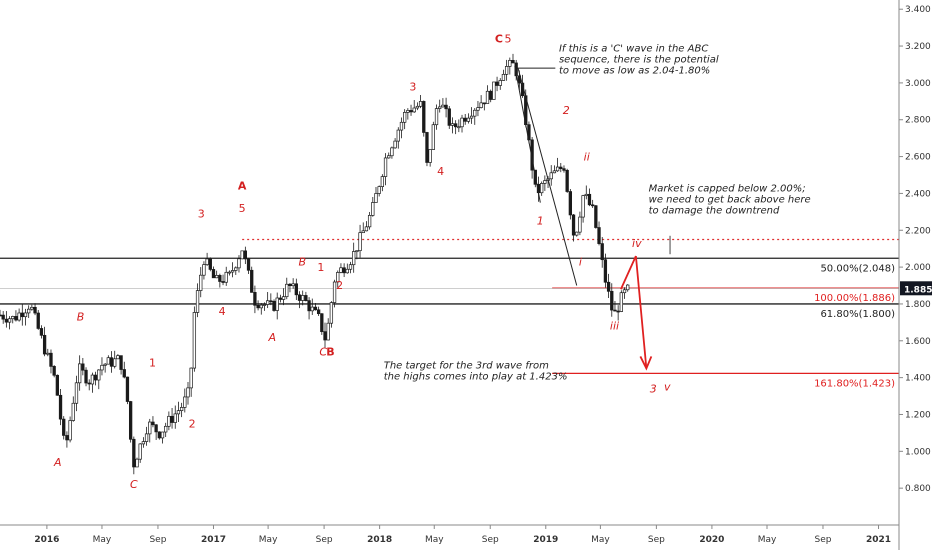  I want to click on x-tick-label: 2019, so click(545, 540).